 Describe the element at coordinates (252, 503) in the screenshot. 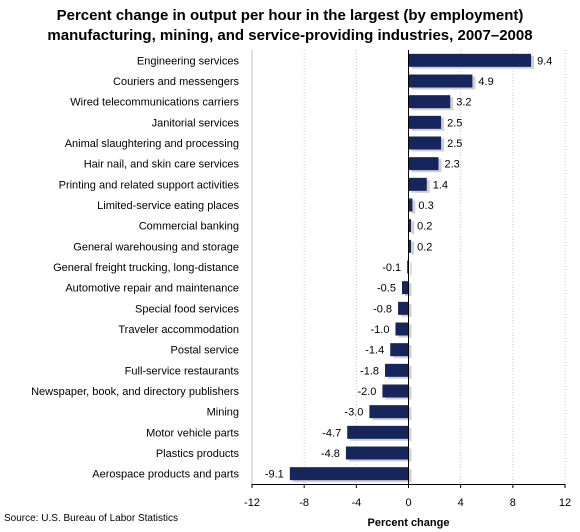

I see `x-tick-label: -12` at that location.